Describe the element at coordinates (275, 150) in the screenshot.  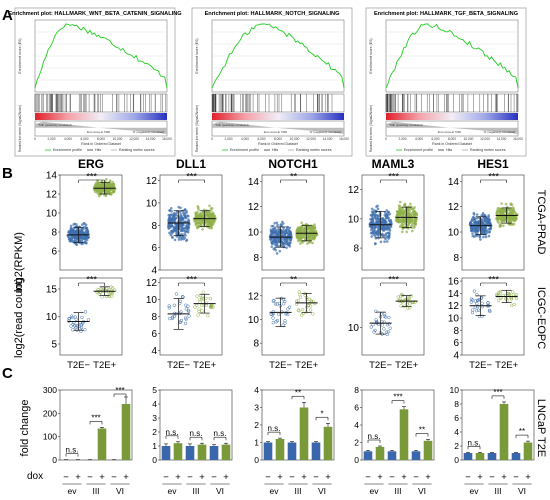
I see `legend-label: Hits` at that location.